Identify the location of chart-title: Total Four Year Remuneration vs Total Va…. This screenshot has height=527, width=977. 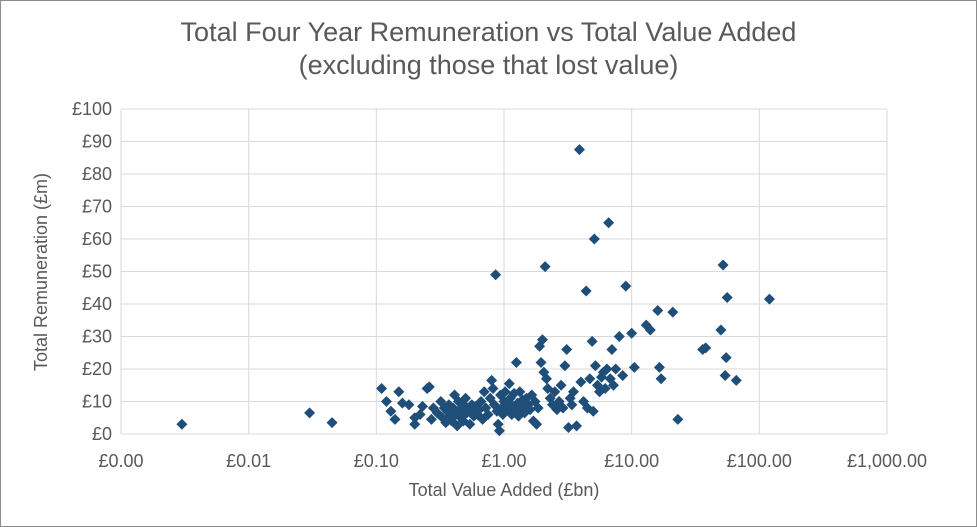
(488, 32).